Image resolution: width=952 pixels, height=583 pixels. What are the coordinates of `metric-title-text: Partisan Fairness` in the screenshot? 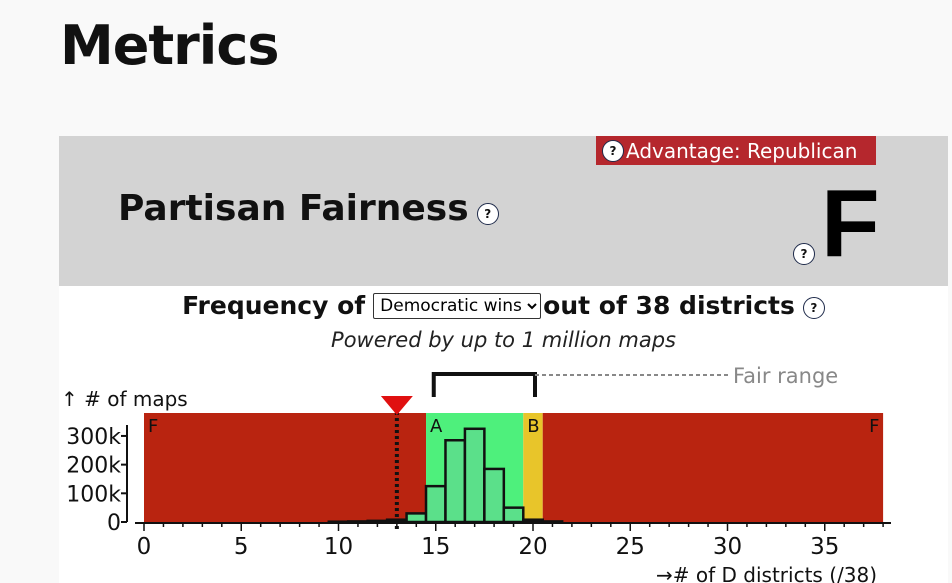 It's located at (293, 208).